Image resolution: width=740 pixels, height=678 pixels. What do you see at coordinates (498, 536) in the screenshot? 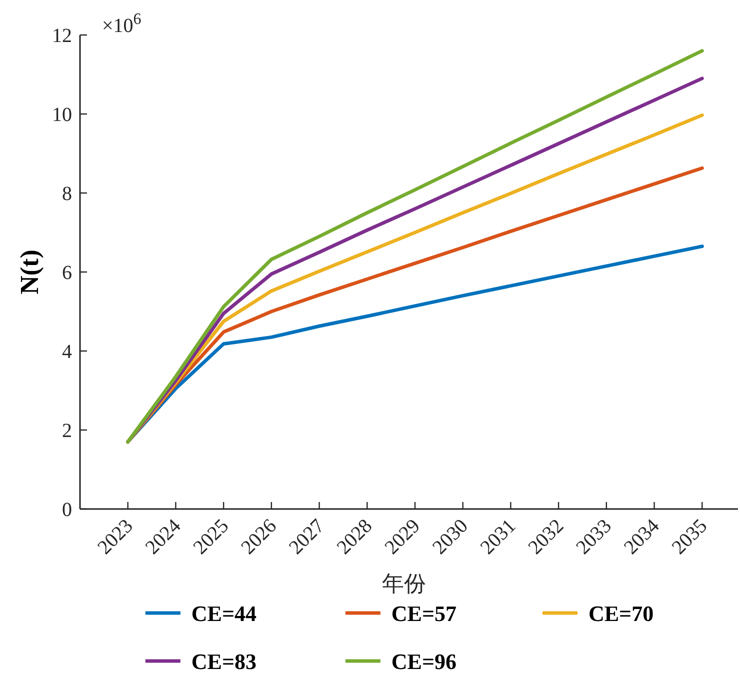
I see `x-tick-label: 2031` at bounding box center [498, 536].